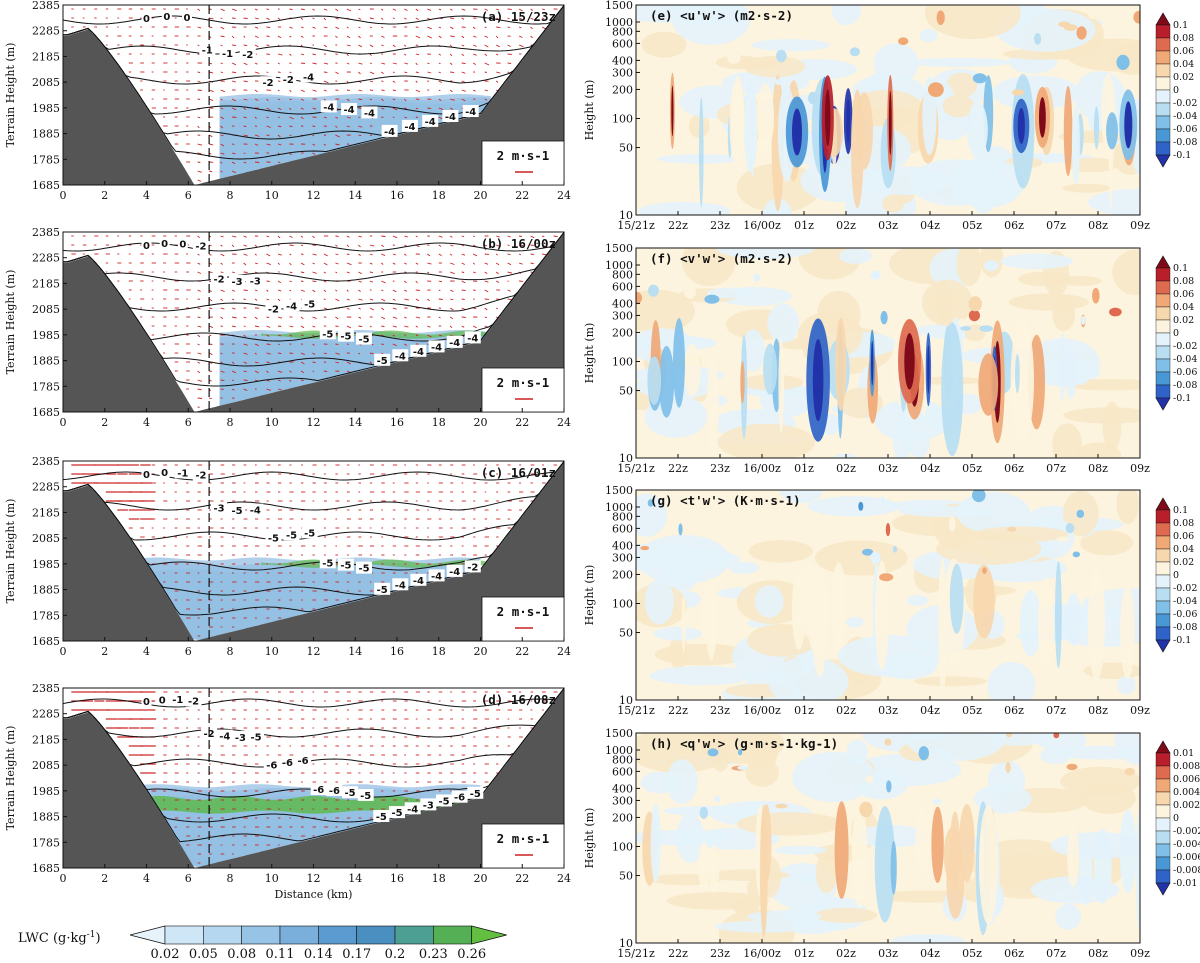  What do you see at coordinates (395, 954) in the screenshot?
I see `colorbar-tick-label: 0.2` at bounding box center [395, 954].